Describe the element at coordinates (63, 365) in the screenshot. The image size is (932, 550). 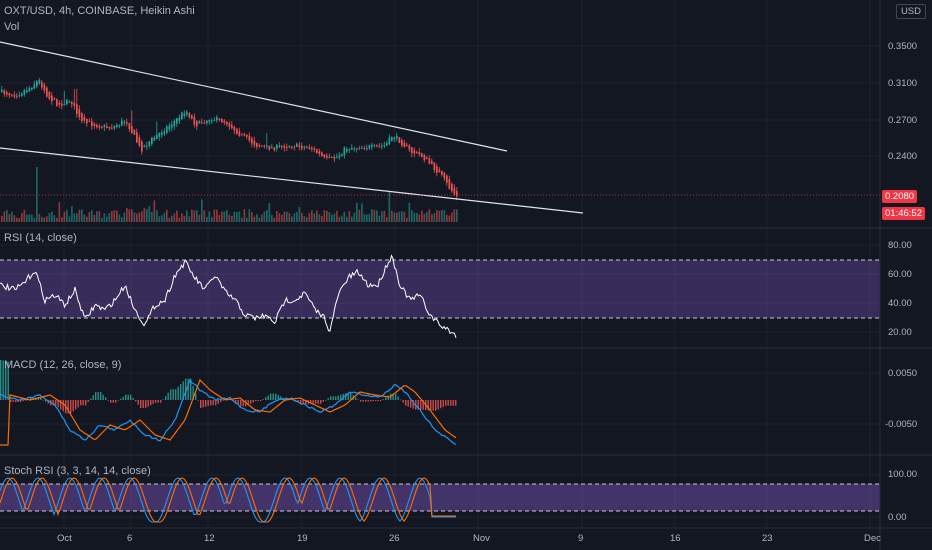
I see `macd-label: MACD (12, 26, close, 9)` at that location.